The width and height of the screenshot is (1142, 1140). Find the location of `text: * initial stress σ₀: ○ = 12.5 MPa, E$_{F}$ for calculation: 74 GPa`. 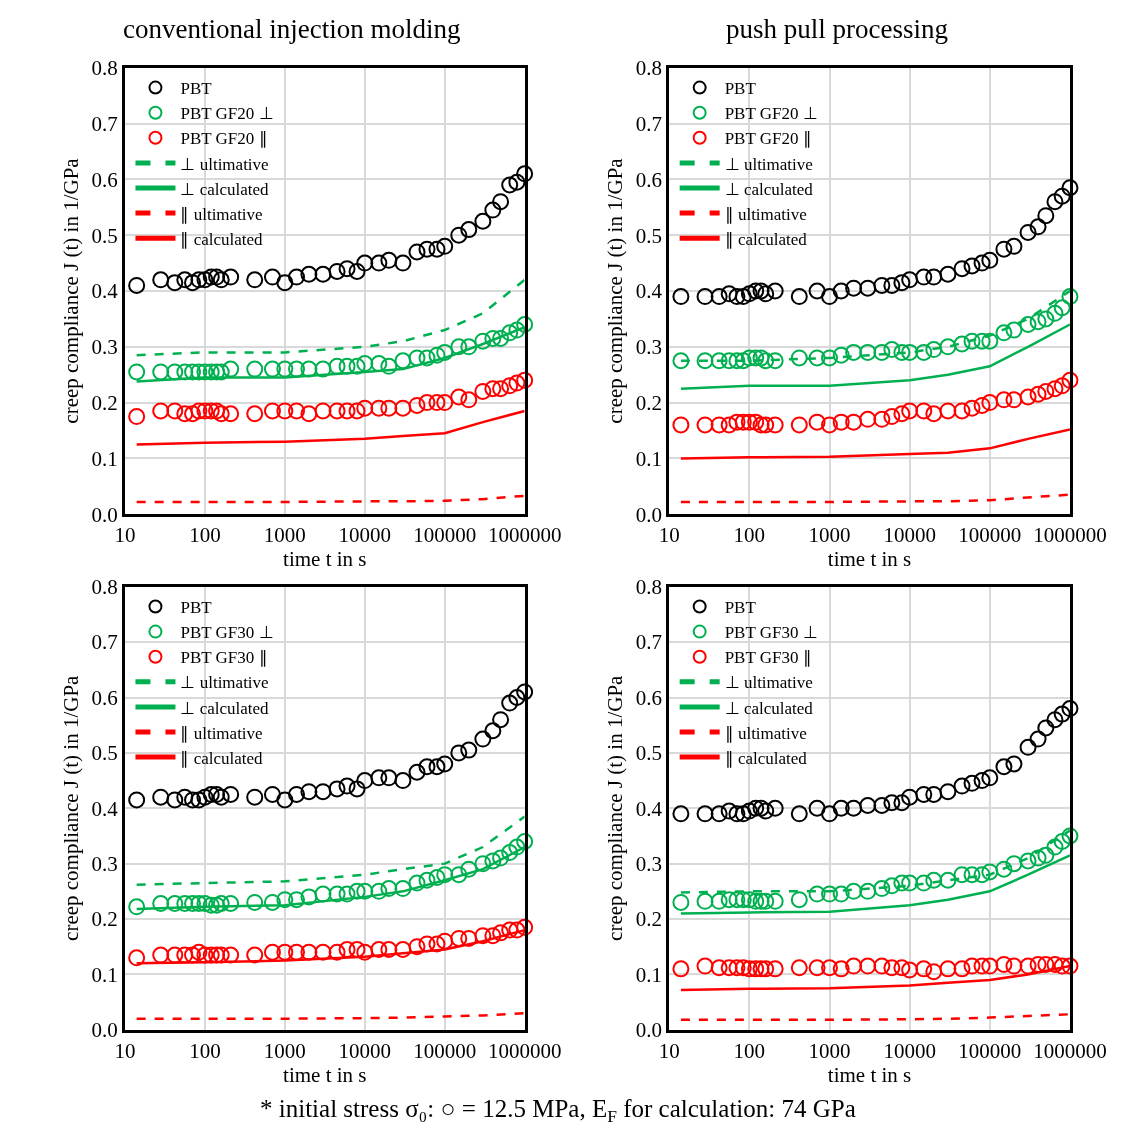

text: * initial stress σ₀: ○ = 12.5 MPa, E$_{F}$ for calculation: 74 GPa is located at coordinates (558, 1111).